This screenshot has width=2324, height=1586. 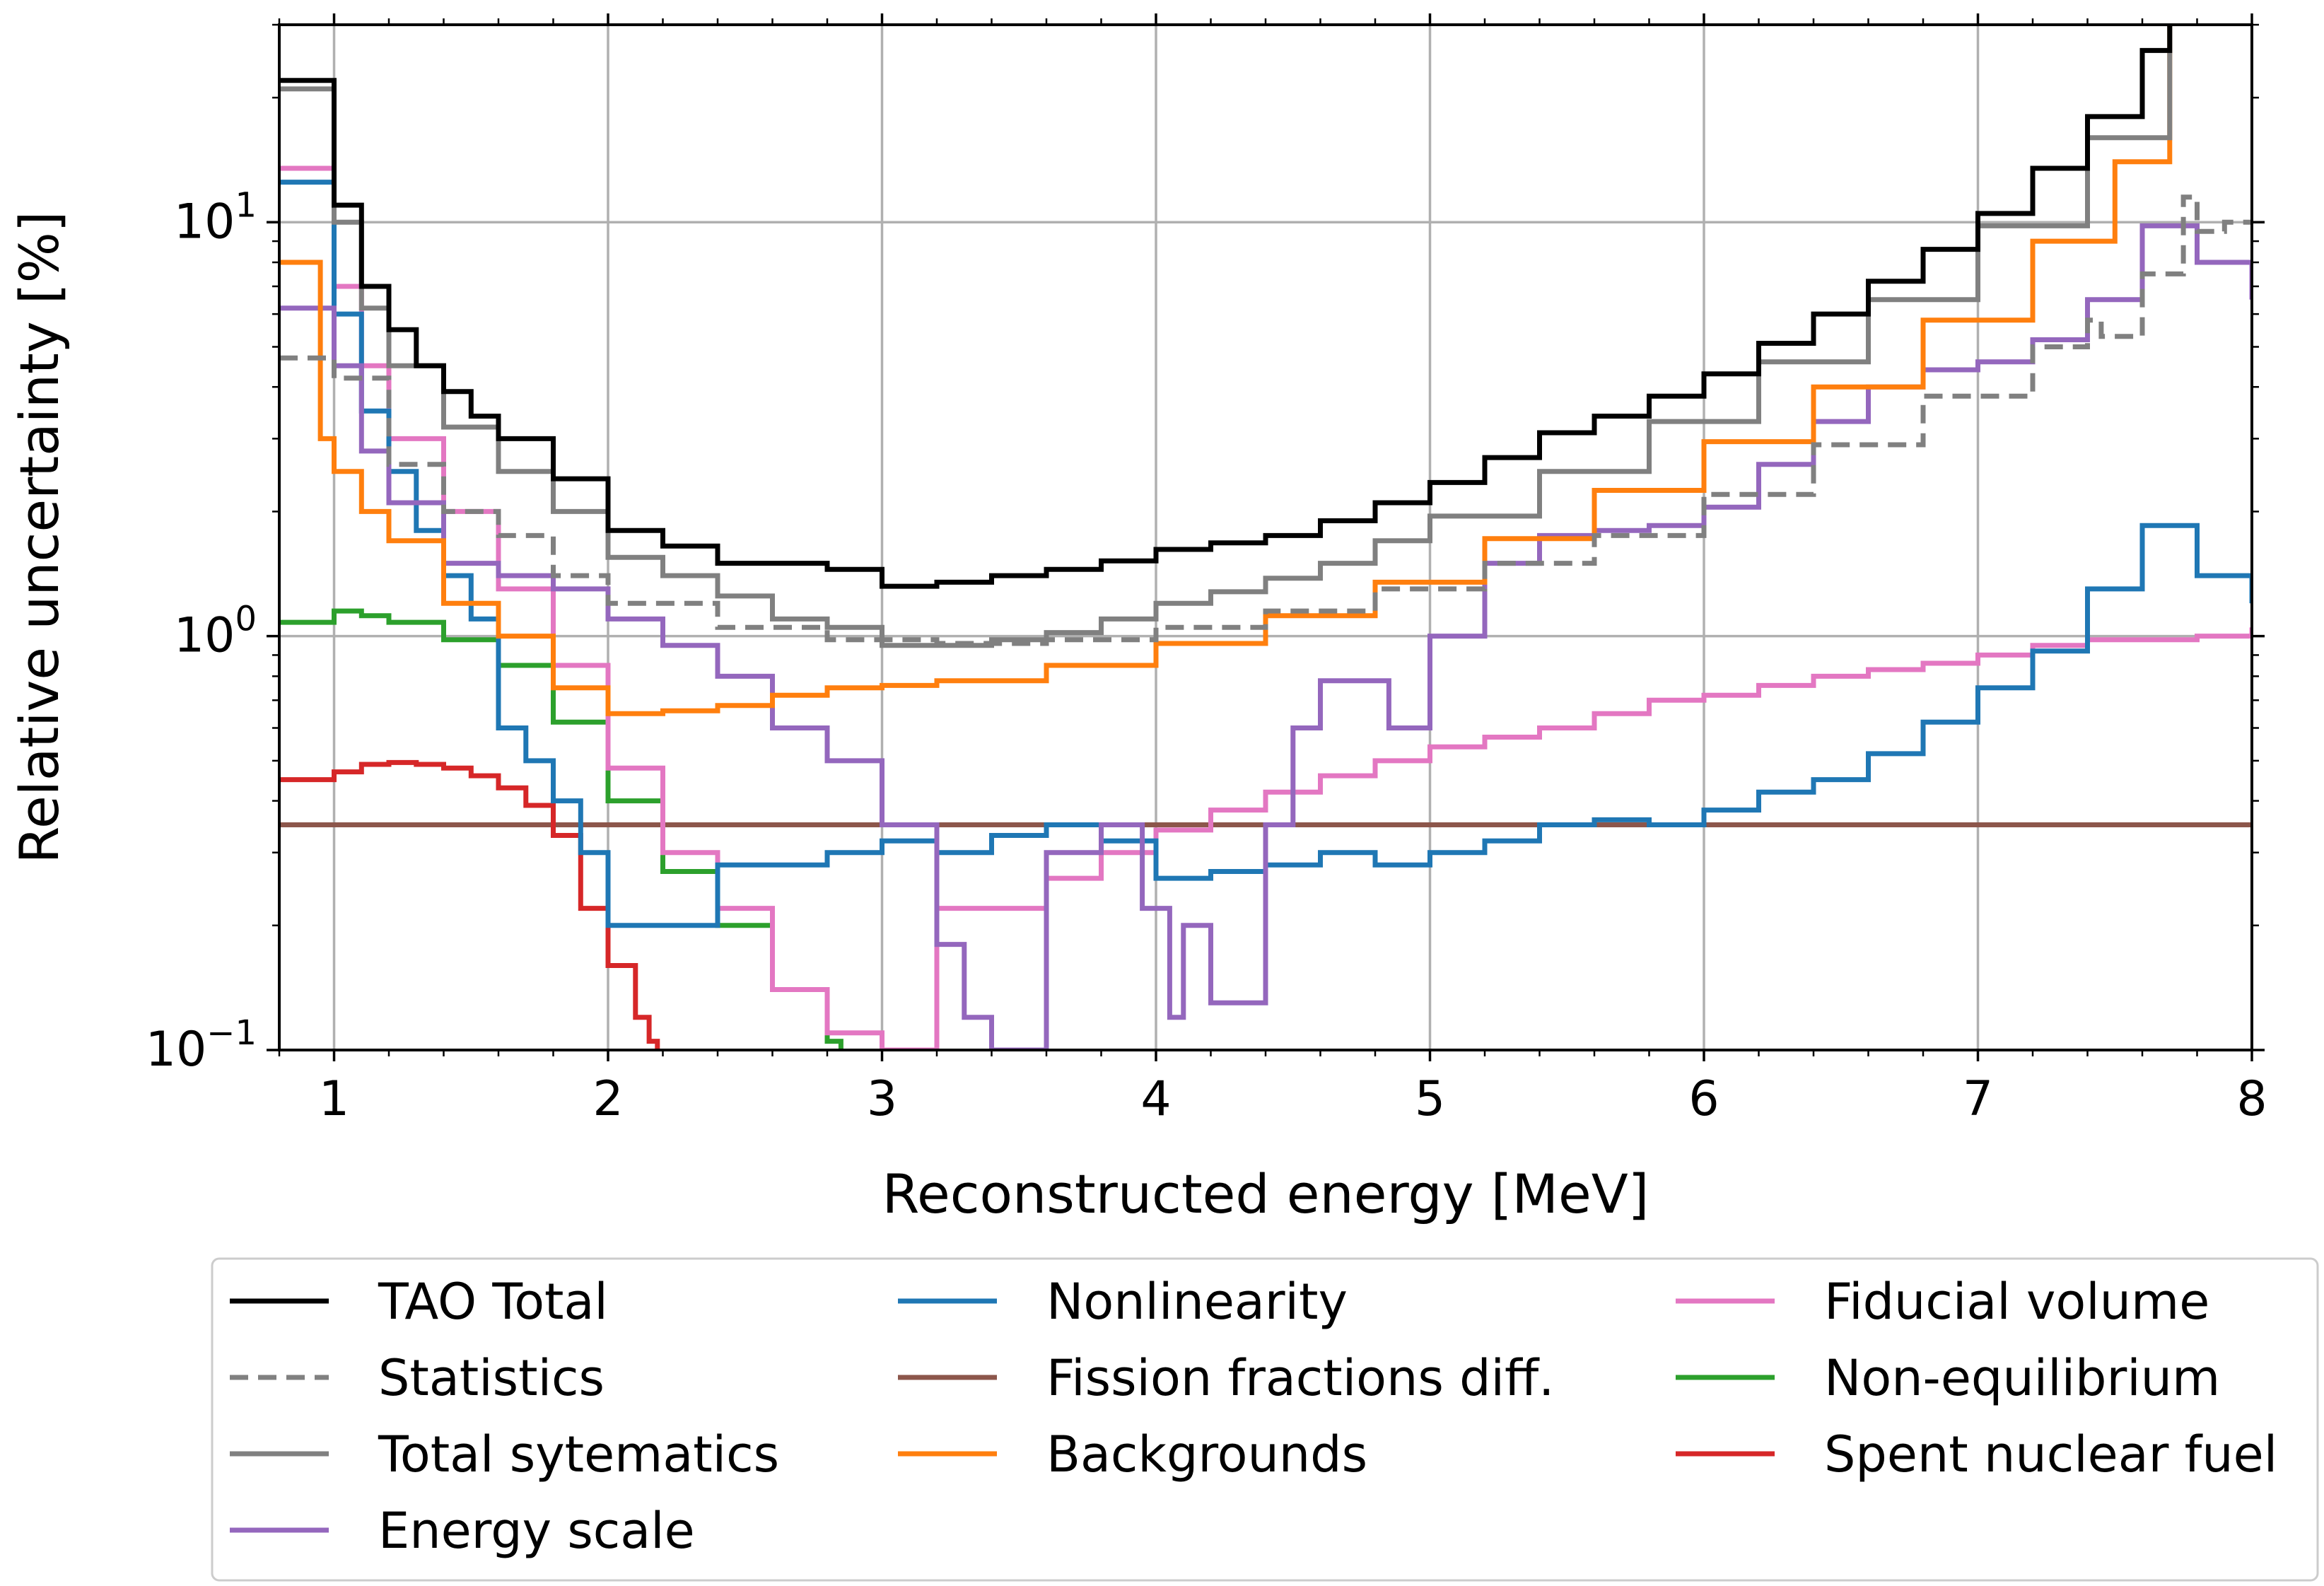 I want to click on x-axis-title: Reconstructed energy [MeV], so click(x=1266, y=1193).